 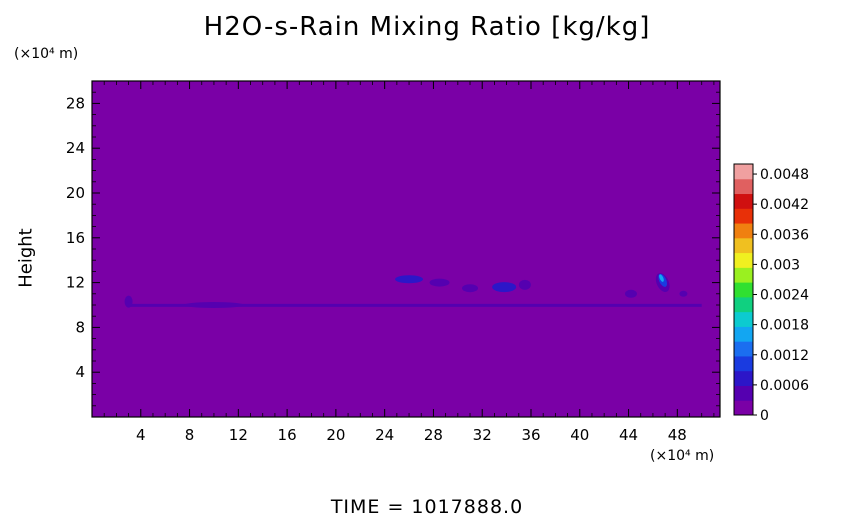 What do you see at coordinates (75, 103) in the screenshot?
I see `y-tick-label: 28` at bounding box center [75, 103].